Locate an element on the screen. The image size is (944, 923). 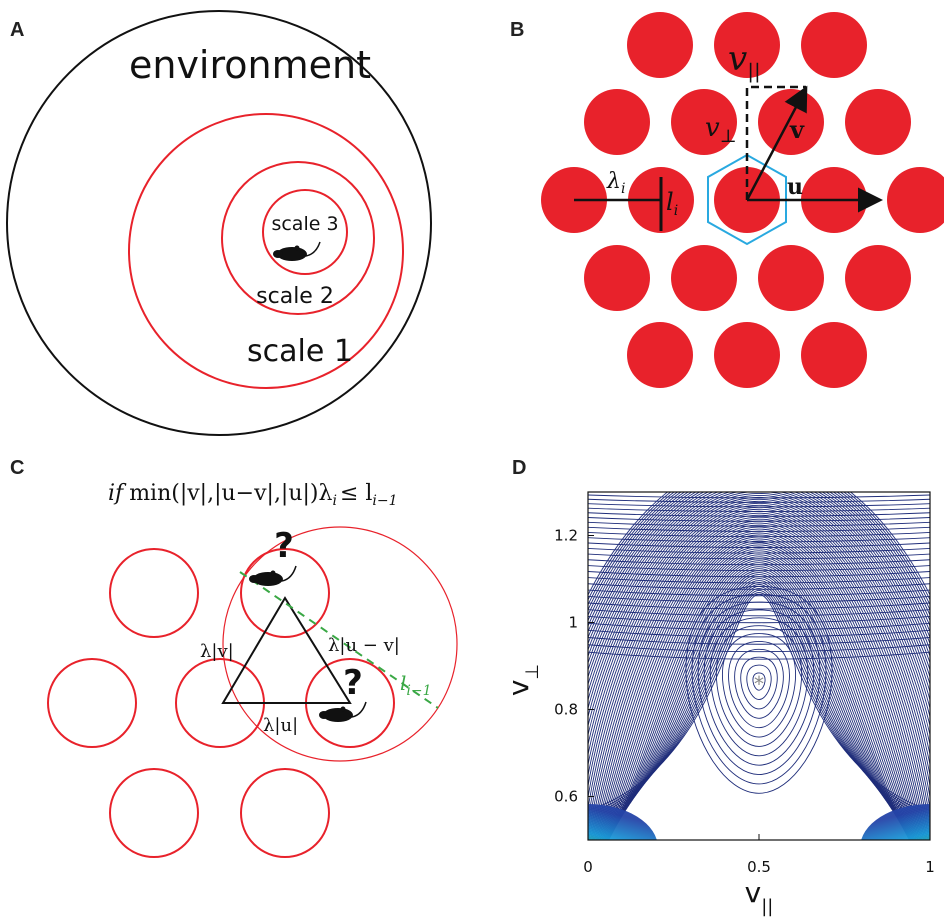
vec-u-label: u is located at coordinates (795, 187).